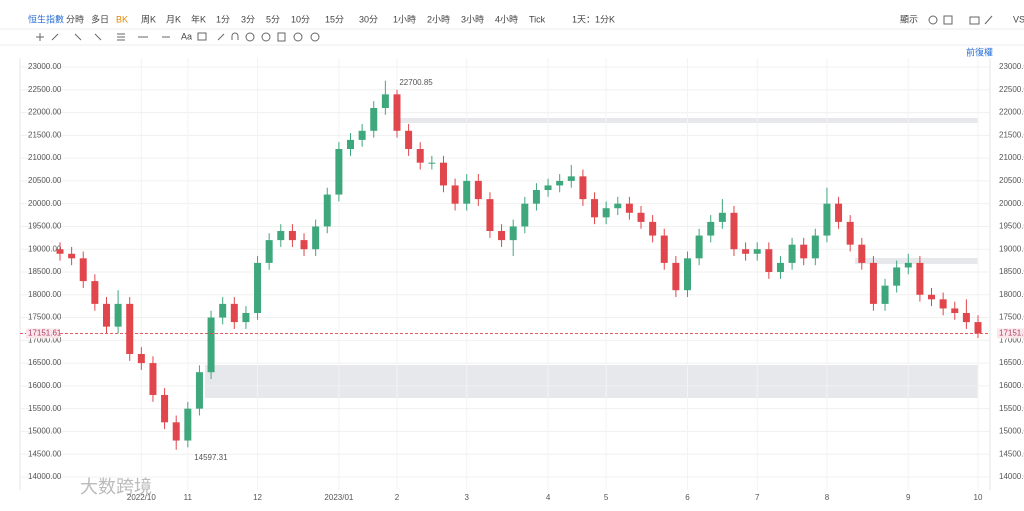 This screenshot has height=511, width=1024. What do you see at coordinates (1011, 453) in the screenshot?
I see `y2-tick-label: 14500.00` at bounding box center [1011, 453].